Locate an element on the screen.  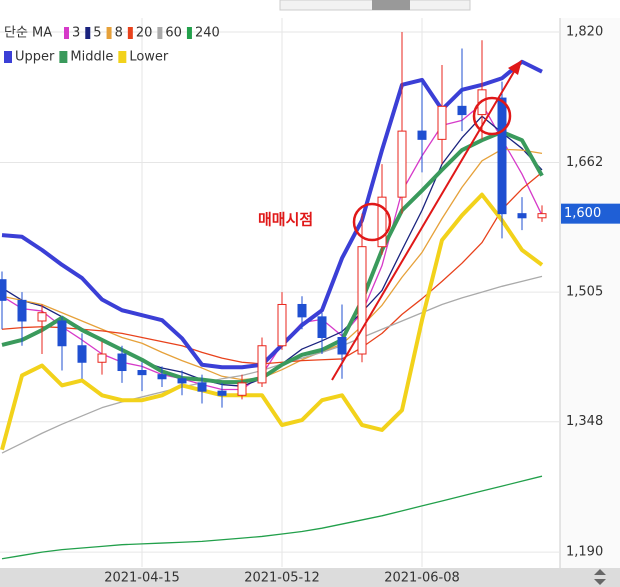
legend-label: 240 is located at coordinates (207, 33).